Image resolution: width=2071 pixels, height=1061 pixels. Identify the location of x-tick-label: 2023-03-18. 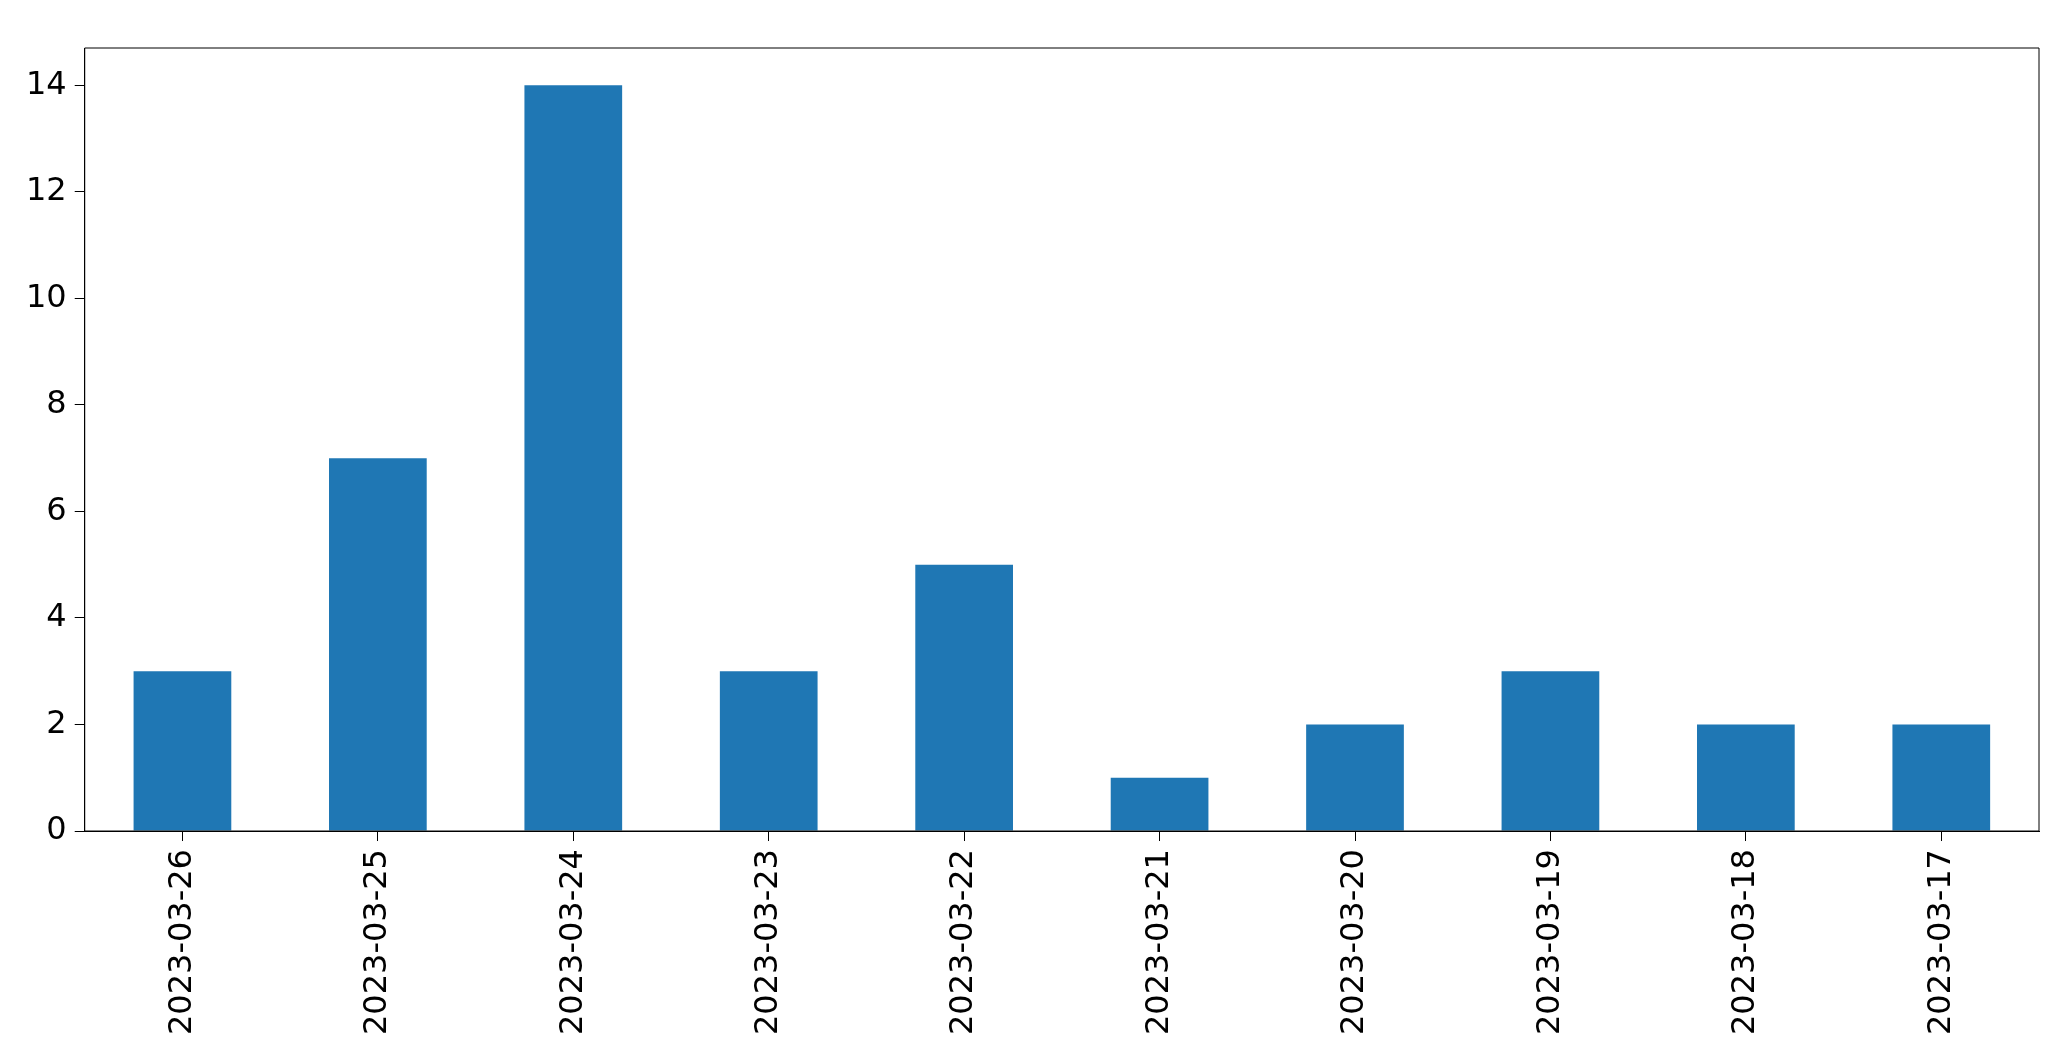
(1743, 942).